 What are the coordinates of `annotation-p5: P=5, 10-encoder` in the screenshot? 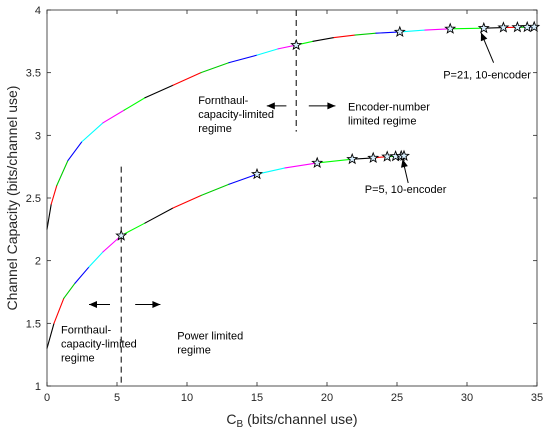 It's located at (406, 190).